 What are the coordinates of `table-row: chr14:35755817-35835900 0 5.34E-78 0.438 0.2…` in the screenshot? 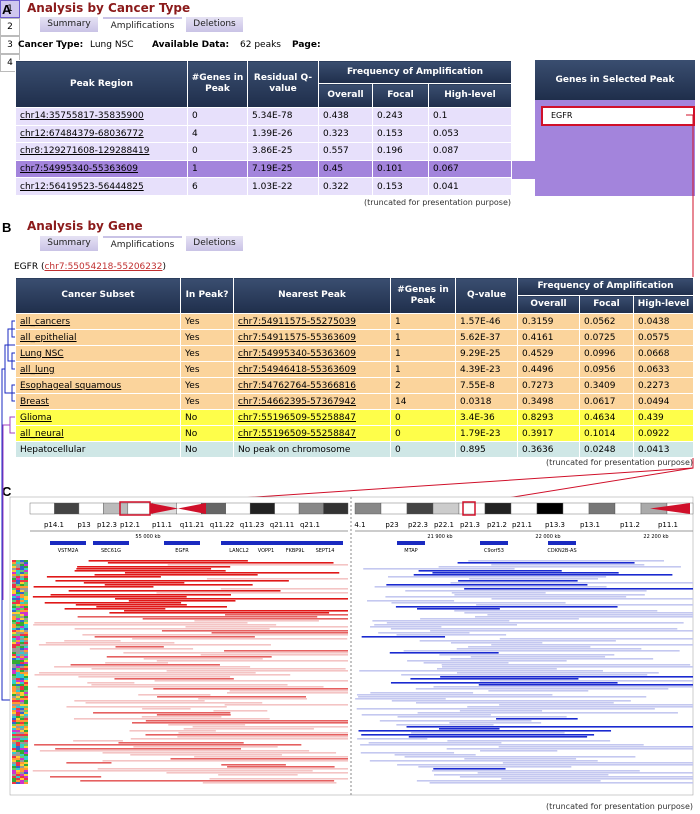 It's located at (263, 116).